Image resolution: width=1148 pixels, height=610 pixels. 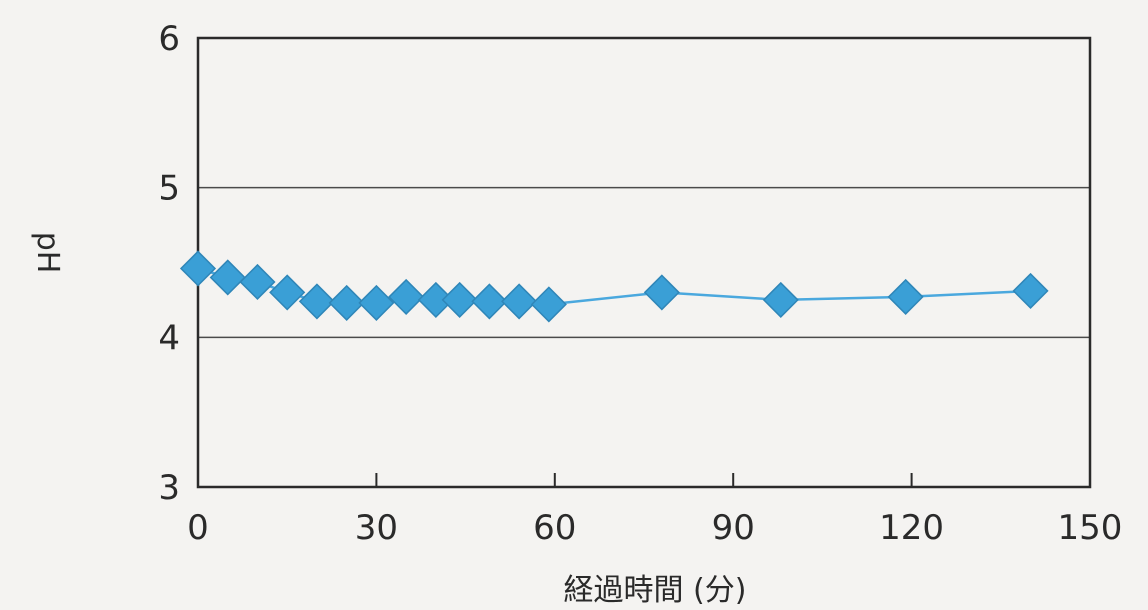 What do you see at coordinates (169, 39) in the screenshot?
I see `y-tick-label-6: 6` at bounding box center [169, 39].